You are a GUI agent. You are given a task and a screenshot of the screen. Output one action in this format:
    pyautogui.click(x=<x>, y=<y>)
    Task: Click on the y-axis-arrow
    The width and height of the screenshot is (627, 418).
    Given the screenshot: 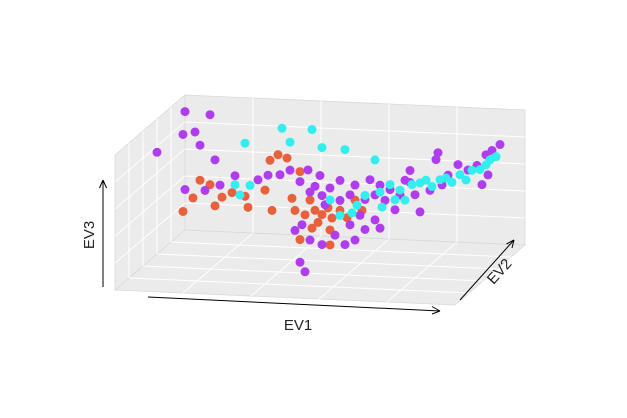 What is the action you would take?
    pyautogui.click(x=487, y=270)
    